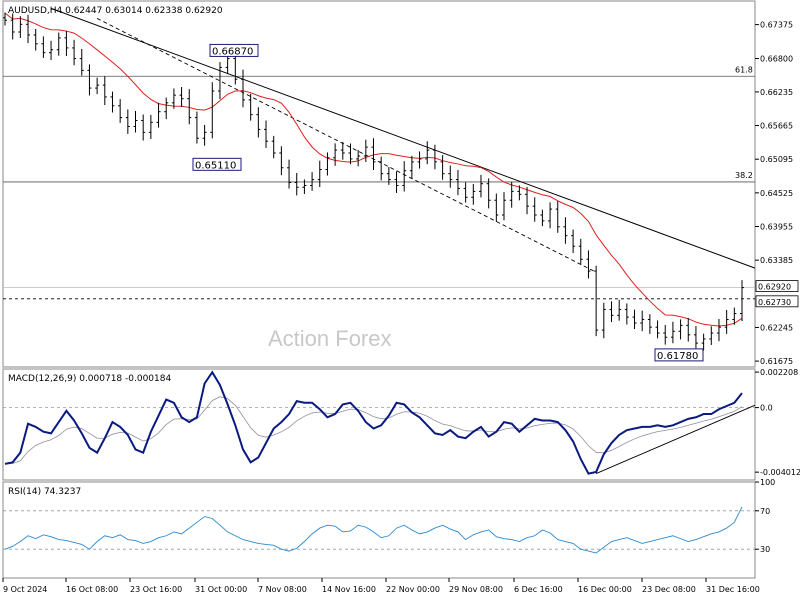 This screenshot has height=600, width=800. Describe the element at coordinates (766, 408) in the screenshot. I see `macd-tick-label: 0.0` at that location.